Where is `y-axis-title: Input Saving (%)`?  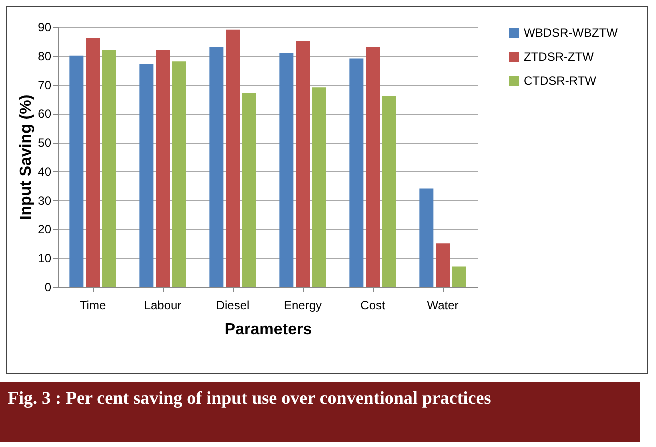
y-axis-title: Input Saving (%) is located at coordinates (27, 157).